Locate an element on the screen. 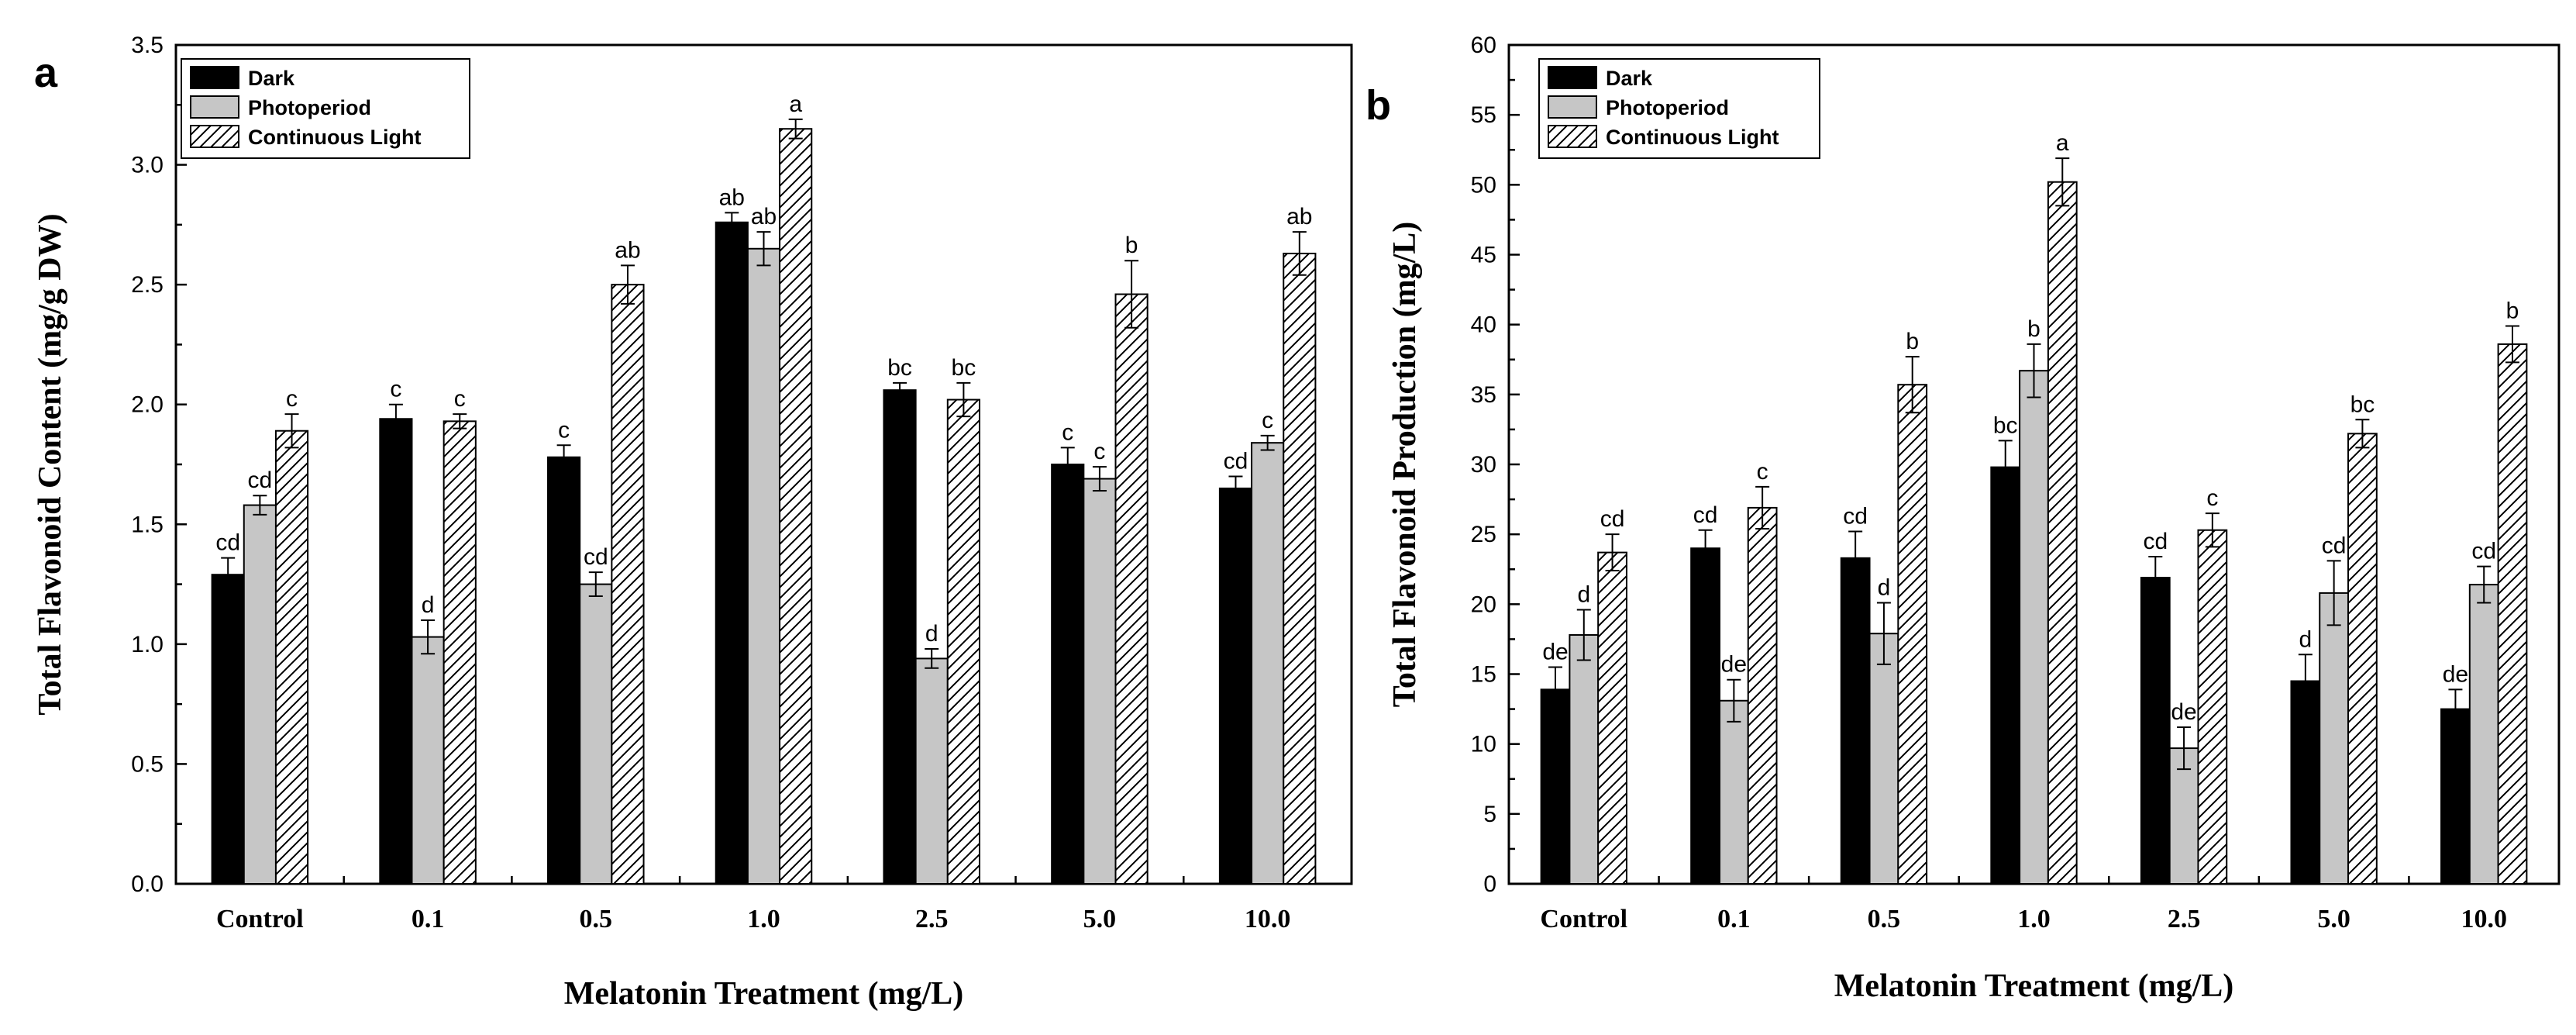 This screenshot has height=1035, width=2576. y-tick-label: 1.0 is located at coordinates (147, 644).